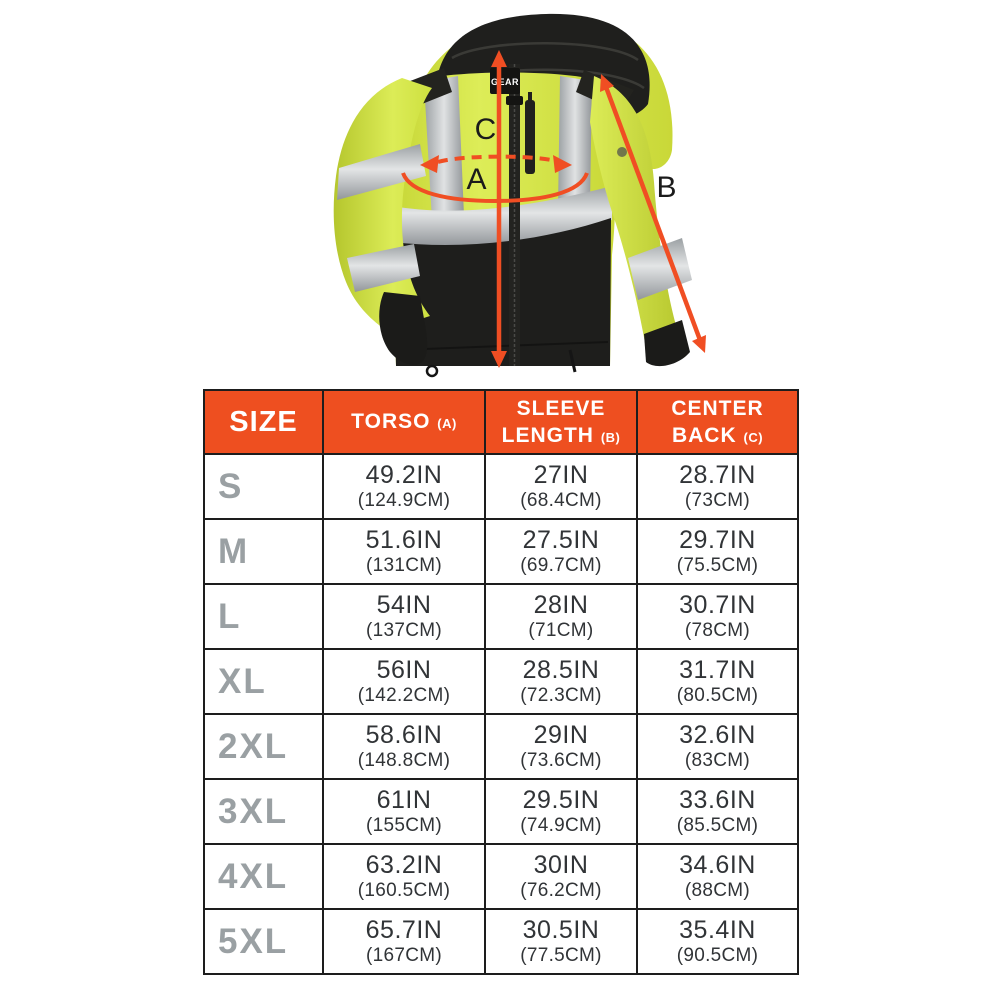  Describe the element at coordinates (717, 826) in the screenshot. I see `back-cm: (85.5CM)` at that location.